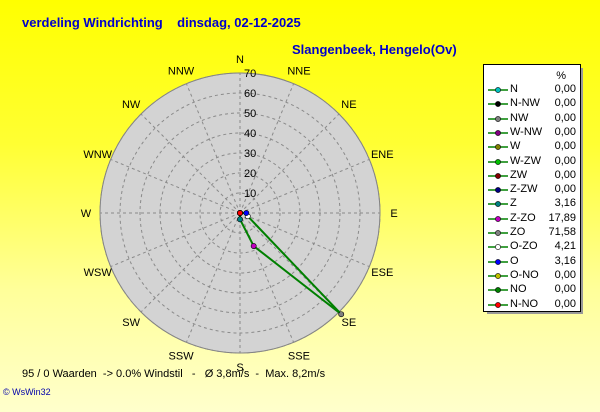  Describe the element at coordinates (131, 105) in the screenshot. I see `direction-label: NW` at that location.